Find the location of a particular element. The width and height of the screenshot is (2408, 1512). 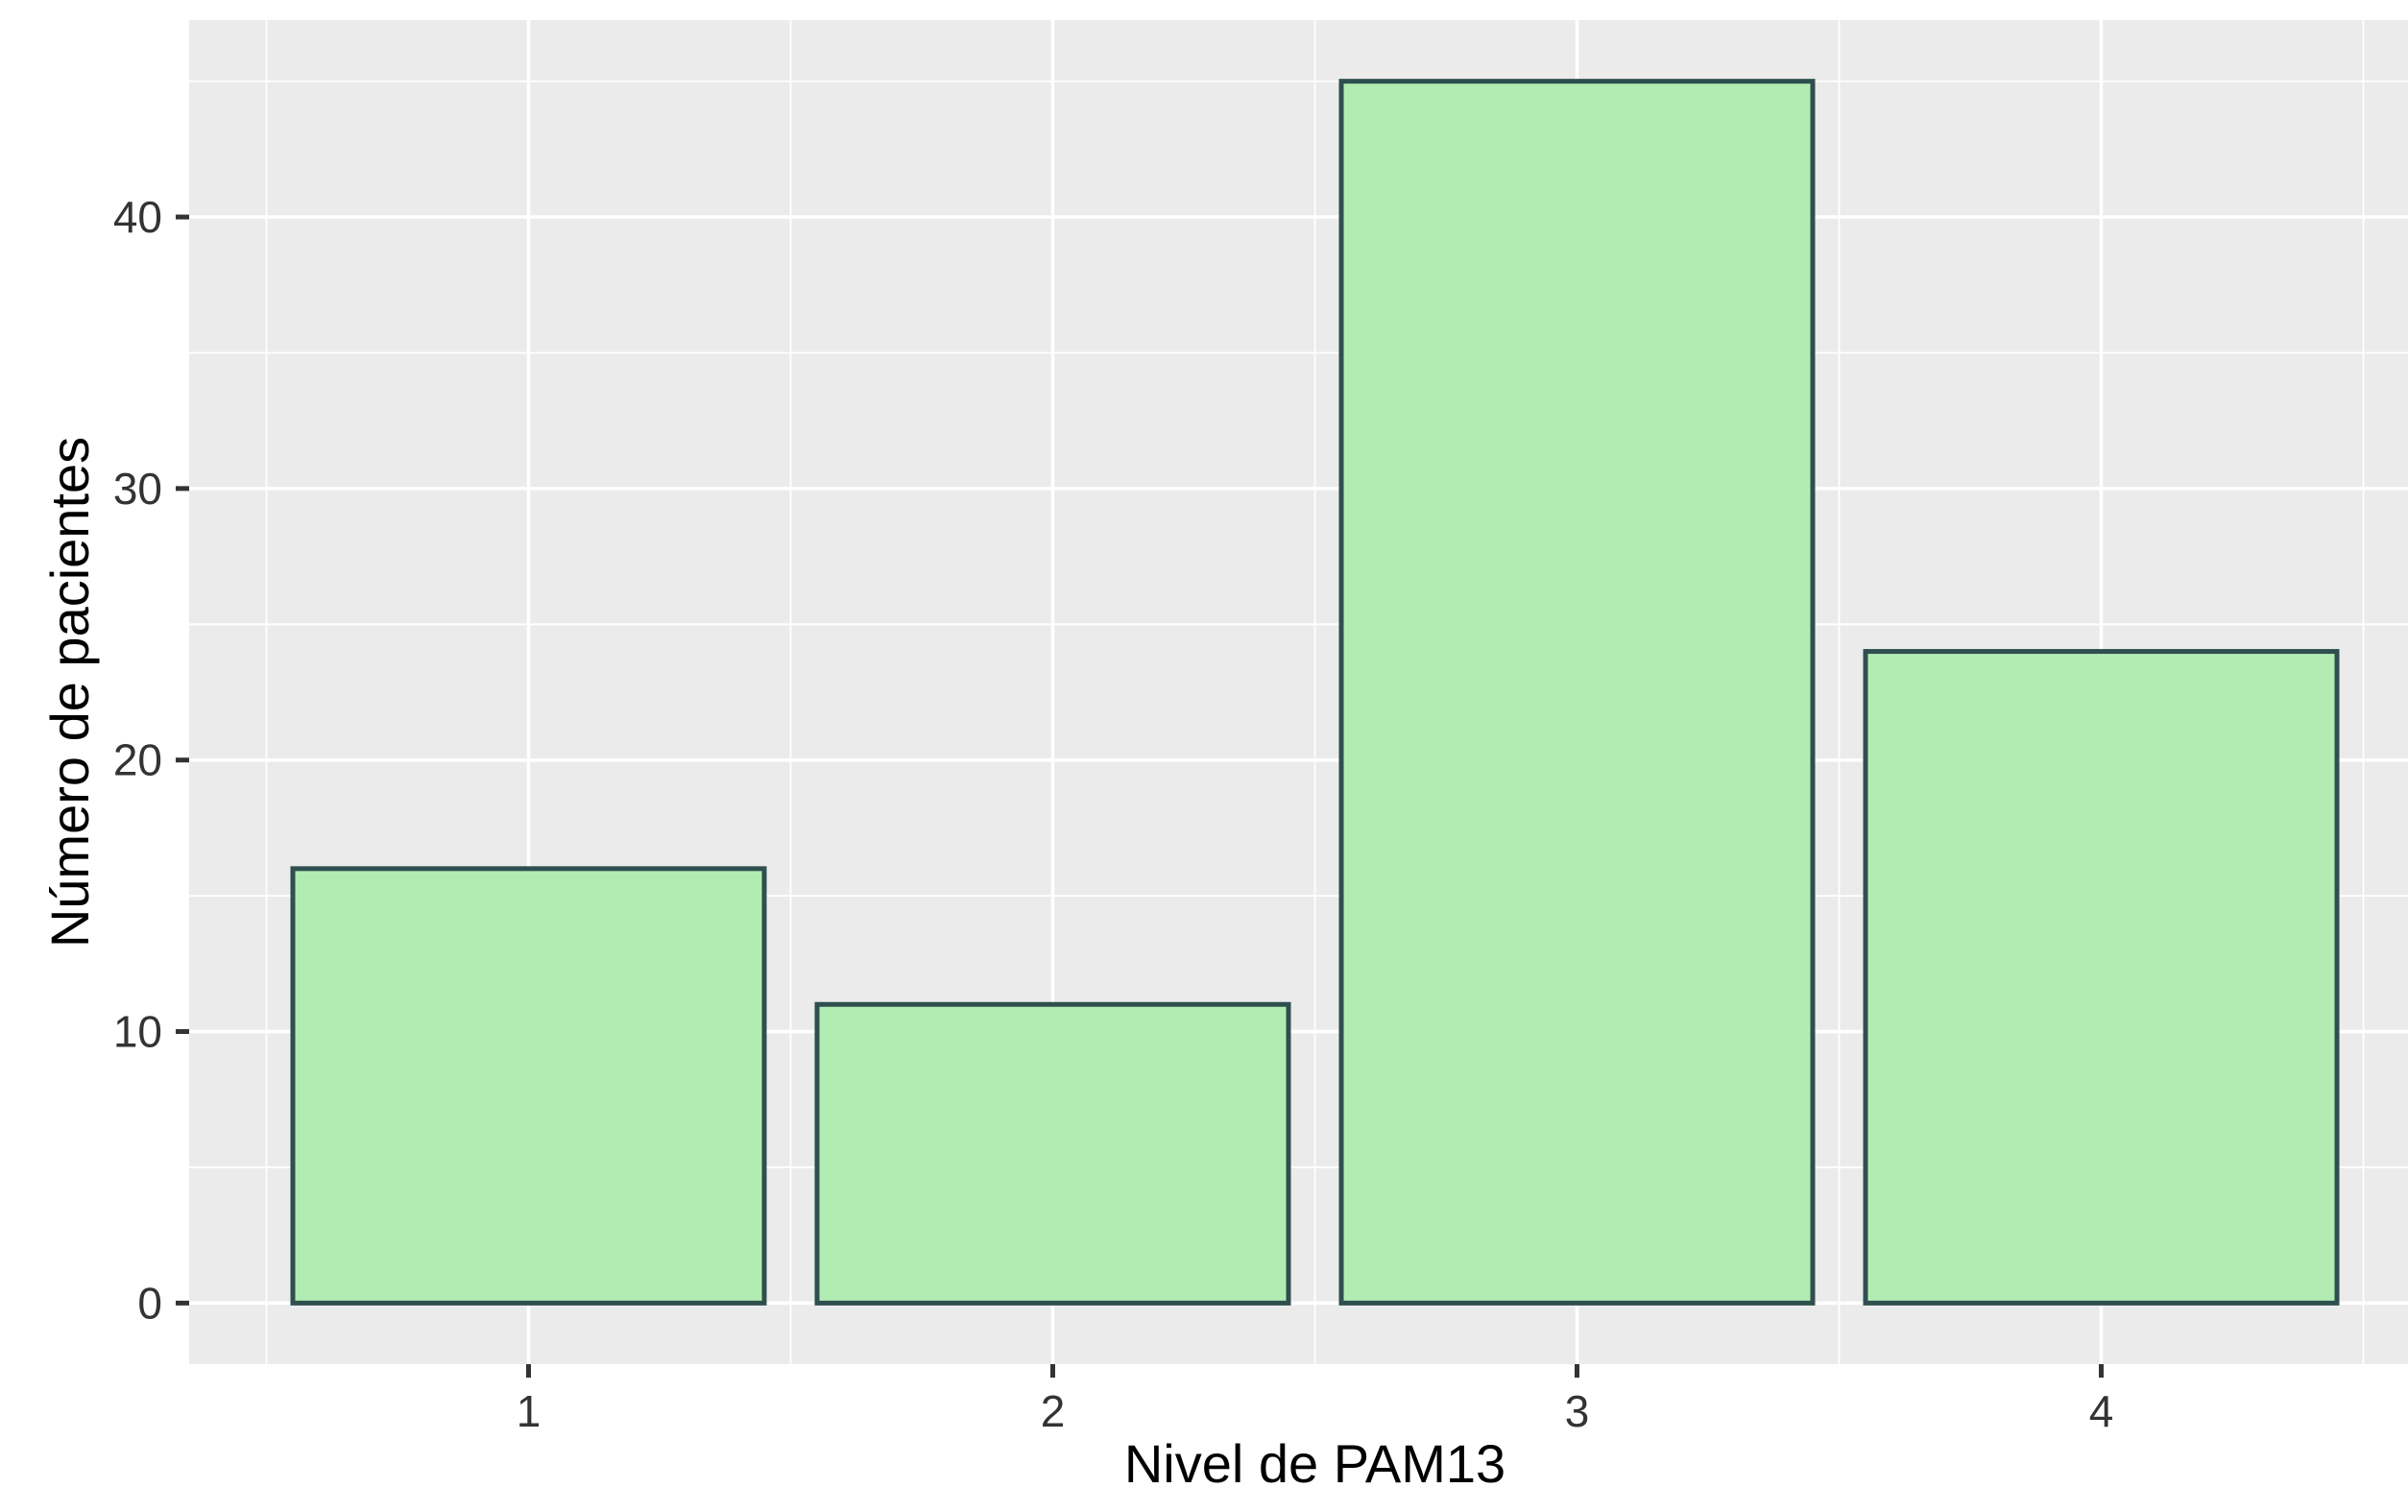

x-tick-label: 1 is located at coordinates (529, 1411).